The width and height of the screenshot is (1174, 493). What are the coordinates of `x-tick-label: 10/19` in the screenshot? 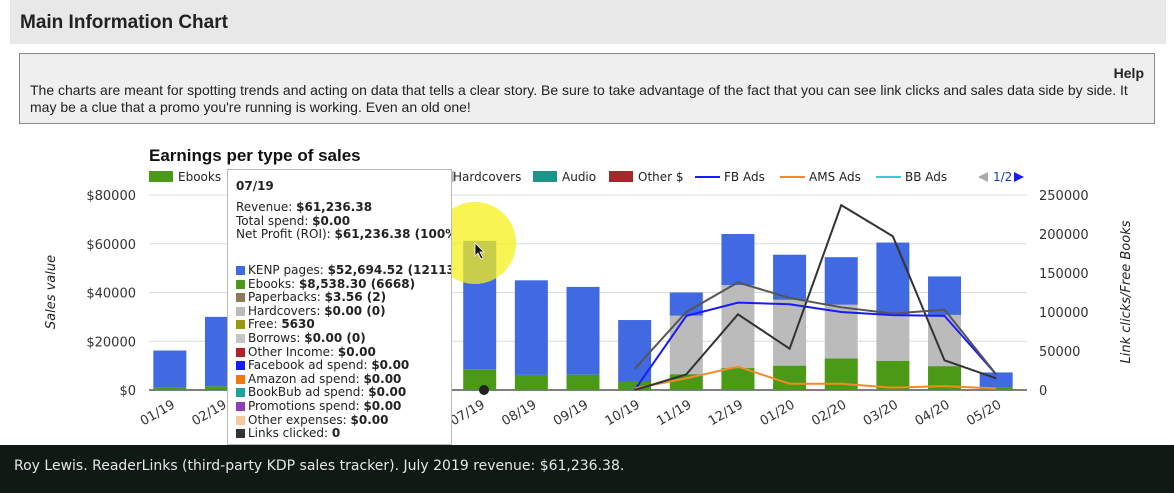 It's located at (623, 413).